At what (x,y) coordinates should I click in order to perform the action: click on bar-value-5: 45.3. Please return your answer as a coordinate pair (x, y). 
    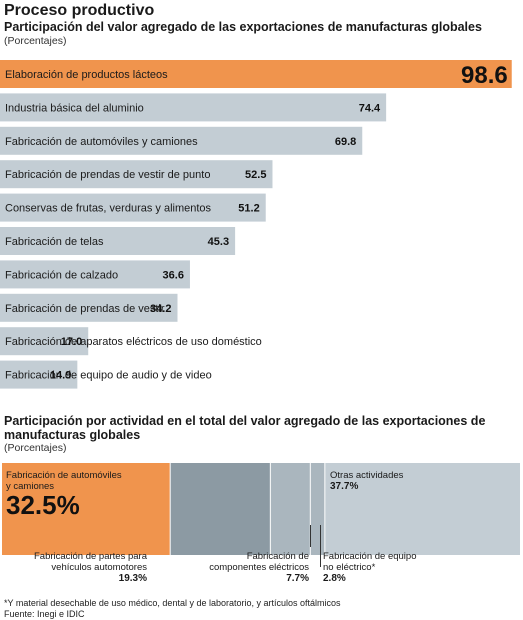
    Looking at the image, I should click on (218, 242).